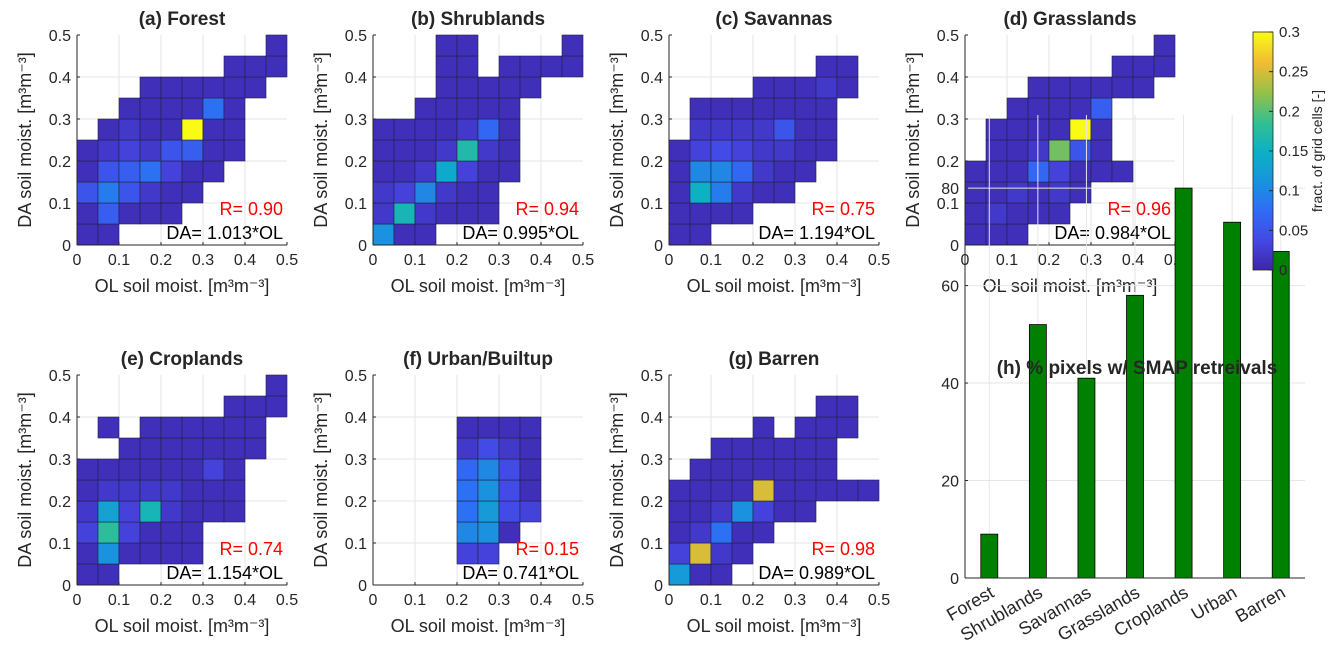  What do you see at coordinates (251, 549) in the screenshot?
I see `correlation-label: R= 0.74` at bounding box center [251, 549].